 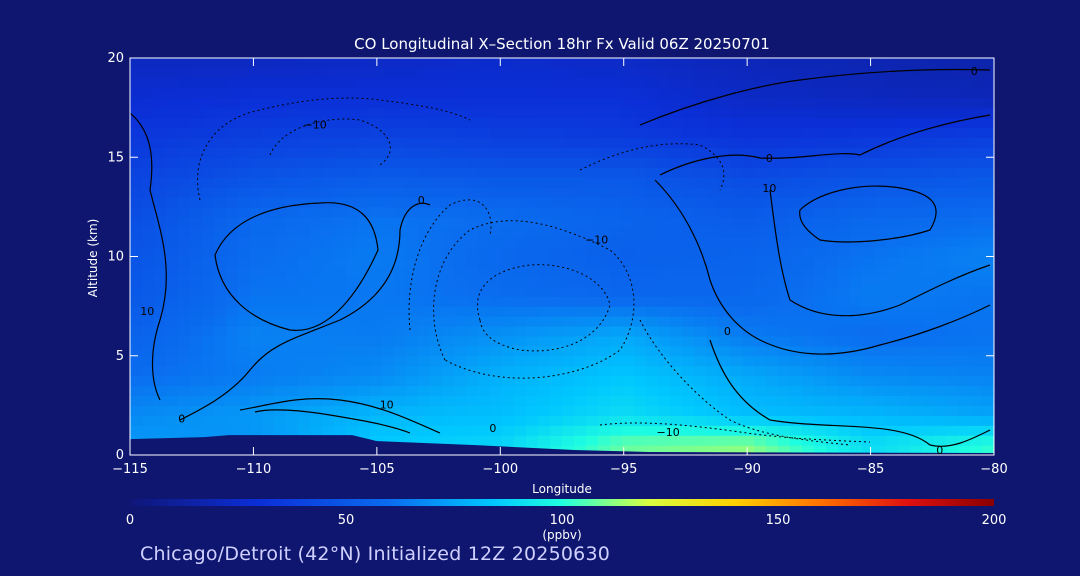 What do you see at coordinates (562, 520) in the screenshot?
I see `colorbar-tick-label: 100` at bounding box center [562, 520].